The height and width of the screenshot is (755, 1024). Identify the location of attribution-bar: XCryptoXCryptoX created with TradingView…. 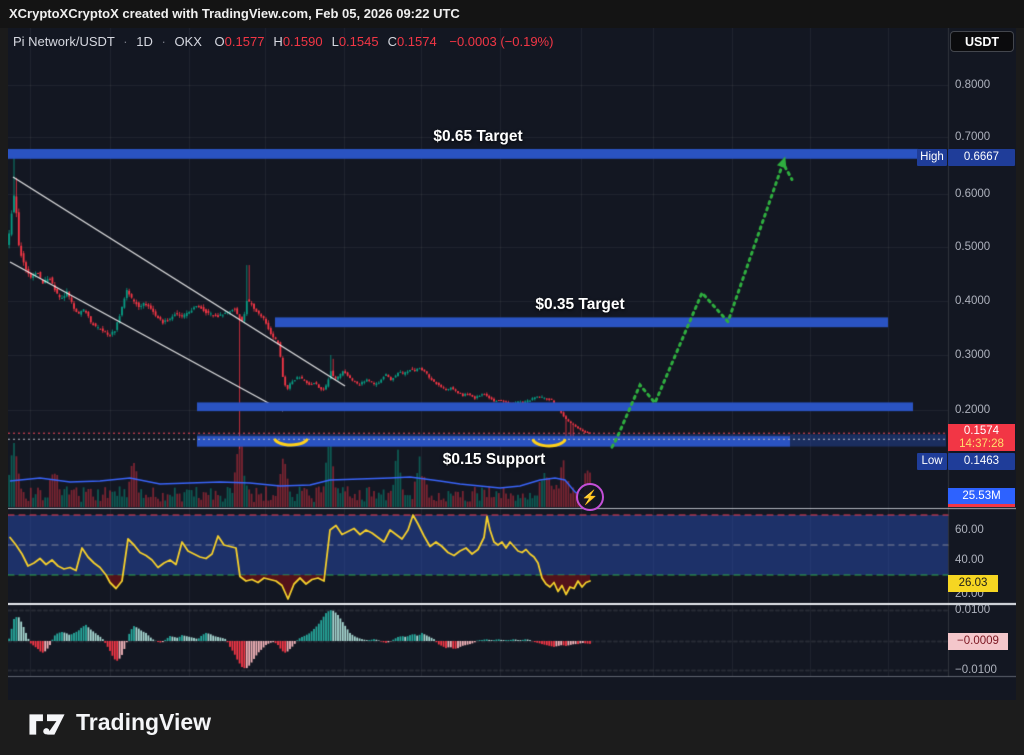
(512, 14).